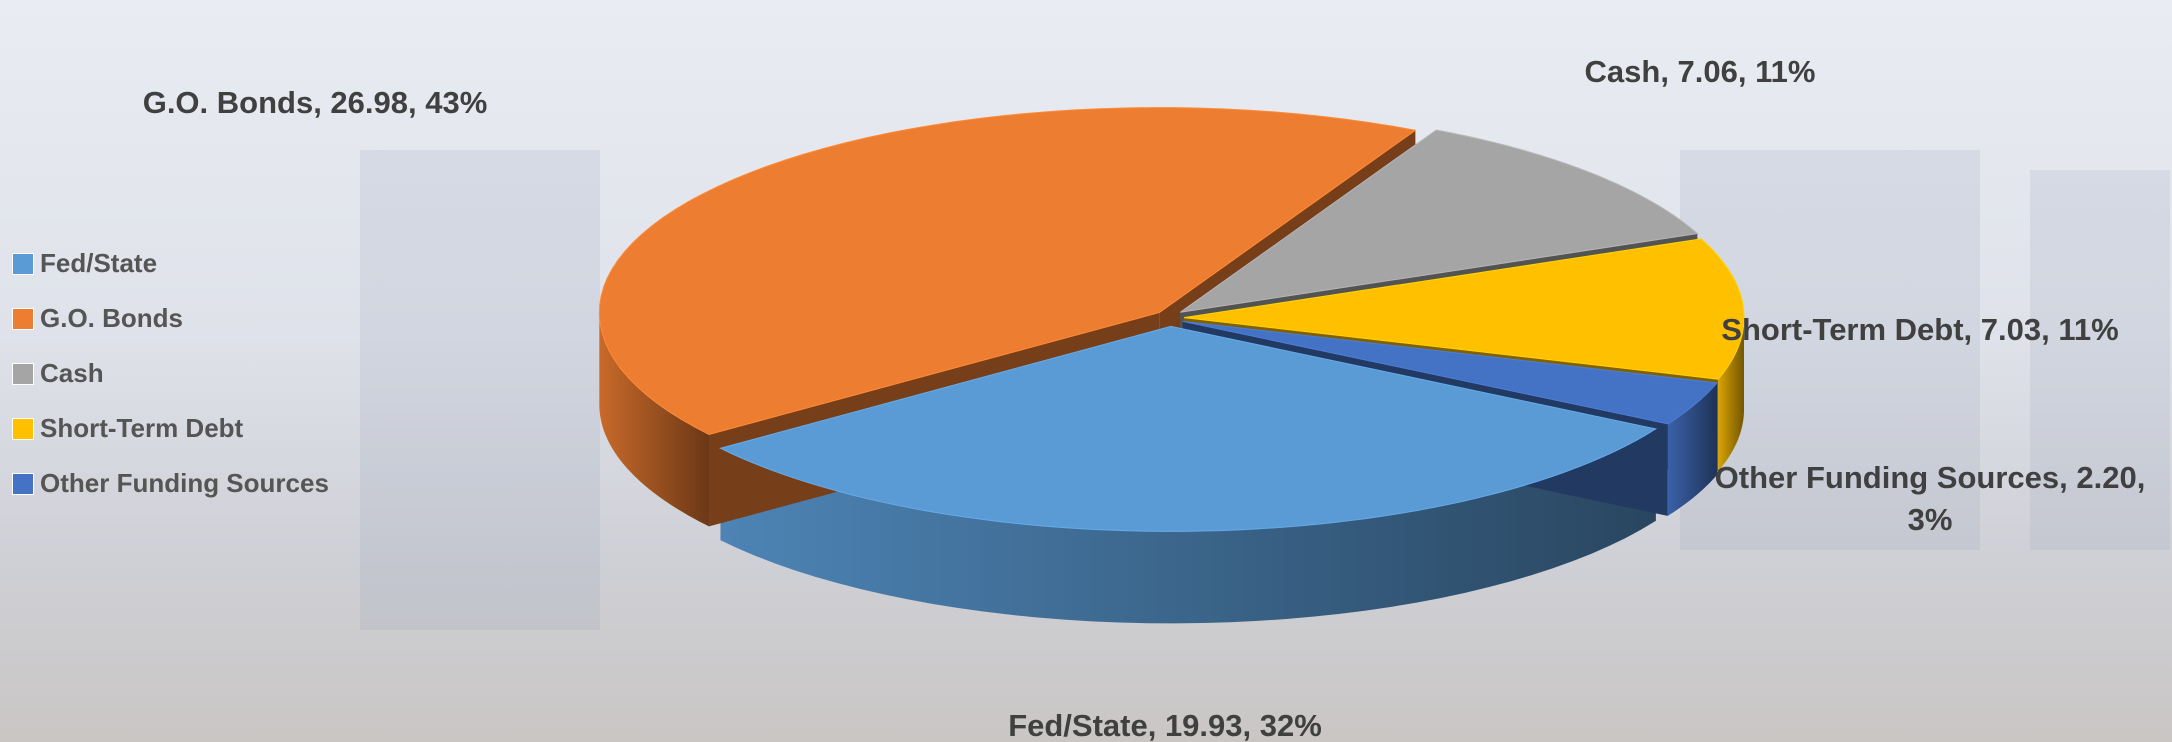 The height and width of the screenshot is (742, 2172). I want to click on legend-entry: Cash, so click(58, 373).